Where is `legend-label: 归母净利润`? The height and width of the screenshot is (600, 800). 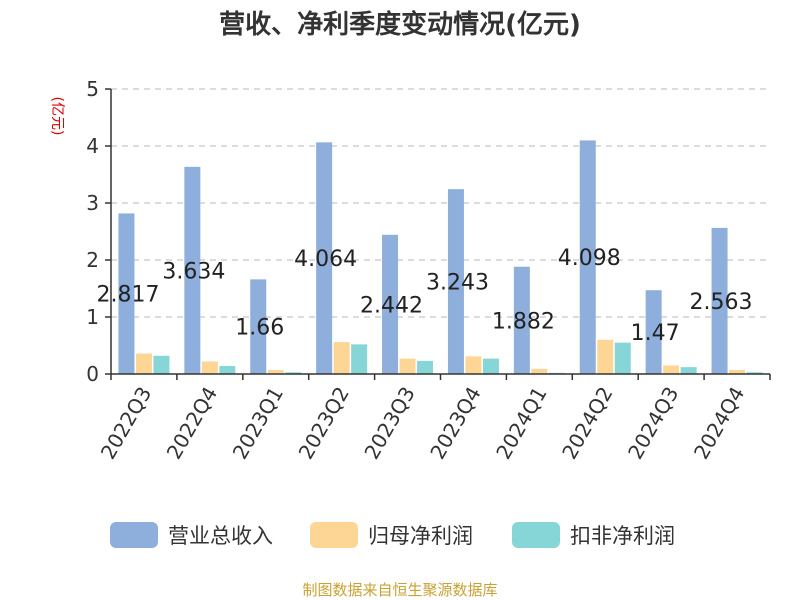
legend-label: 归母净利润 is located at coordinates (420, 536).